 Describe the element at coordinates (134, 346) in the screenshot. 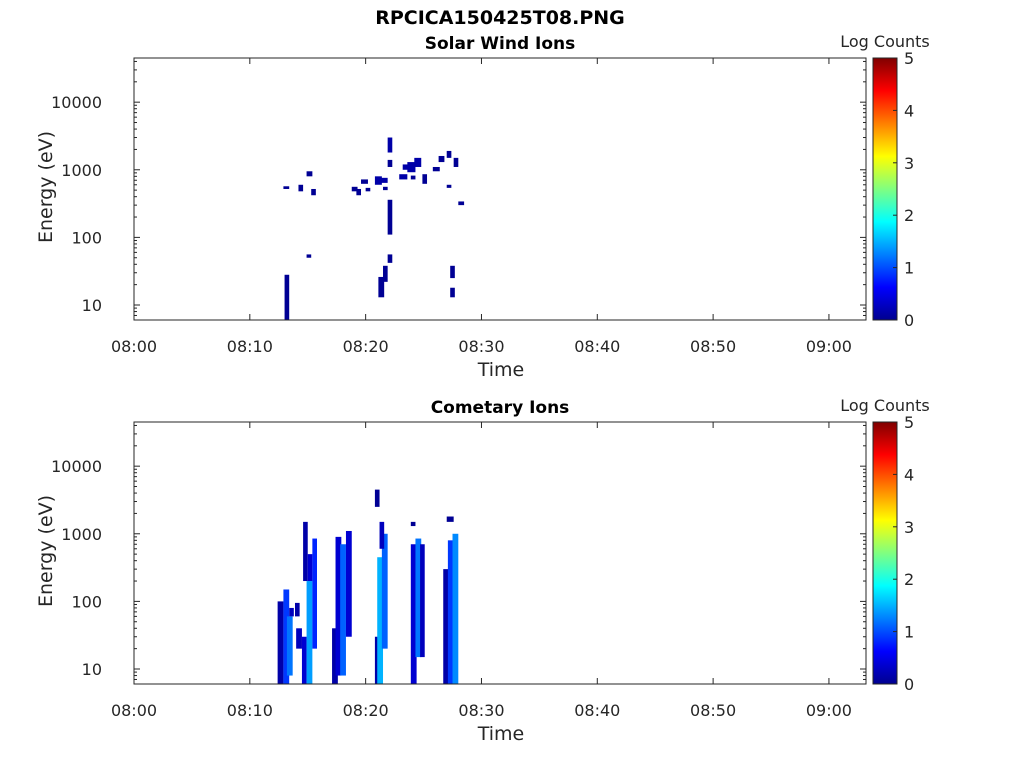

I see `x-tick-label: 08:00` at that location.